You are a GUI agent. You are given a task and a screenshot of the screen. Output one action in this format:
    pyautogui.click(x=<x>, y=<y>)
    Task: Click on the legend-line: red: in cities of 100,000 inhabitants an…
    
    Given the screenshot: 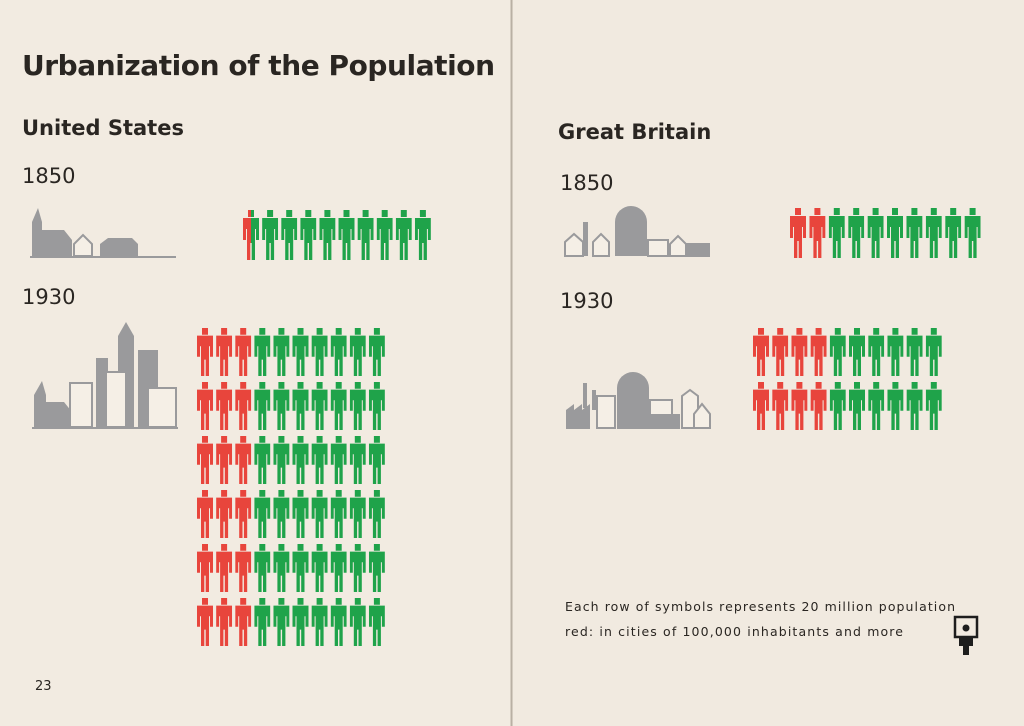 What is the action you would take?
    pyautogui.click(x=734, y=631)
    